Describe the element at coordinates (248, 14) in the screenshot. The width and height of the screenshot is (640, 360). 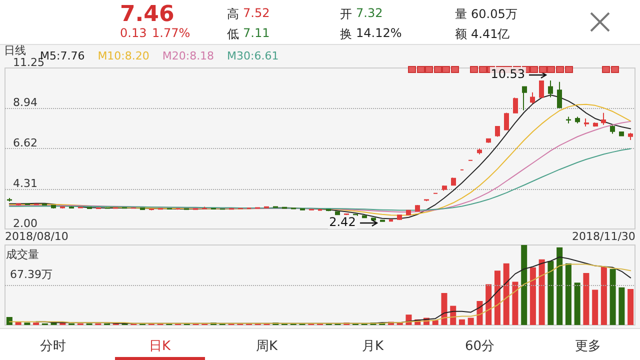
I see `text: 高 7.52` at that location.